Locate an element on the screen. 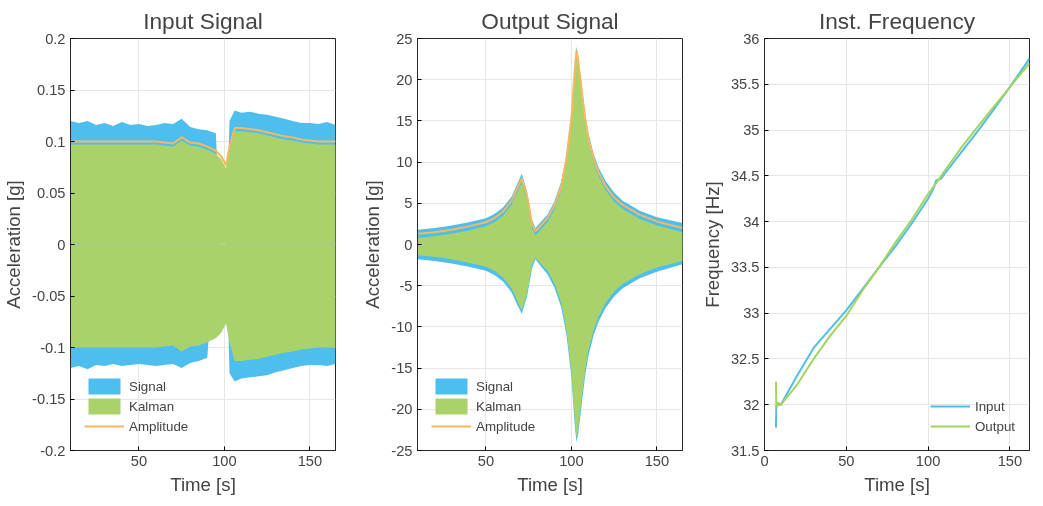  y-tick-label: 0.1 is located at coordinates (55, 141).